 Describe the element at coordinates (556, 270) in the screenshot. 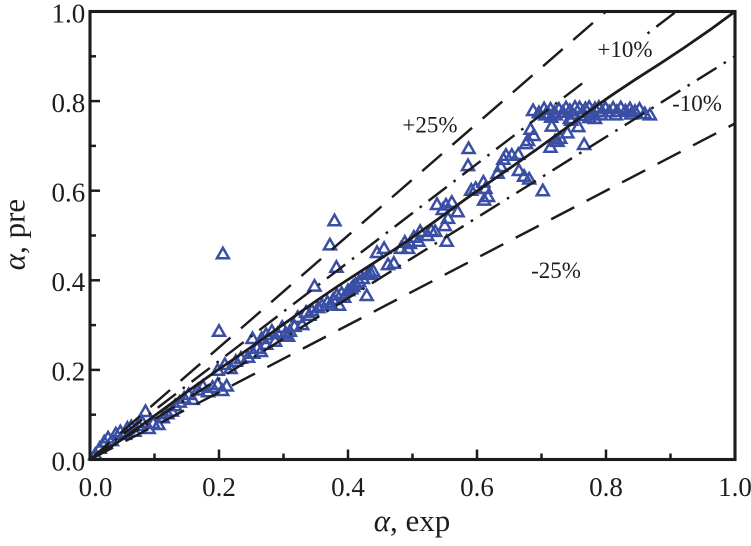

I see `svg-text: -25%` at that location.